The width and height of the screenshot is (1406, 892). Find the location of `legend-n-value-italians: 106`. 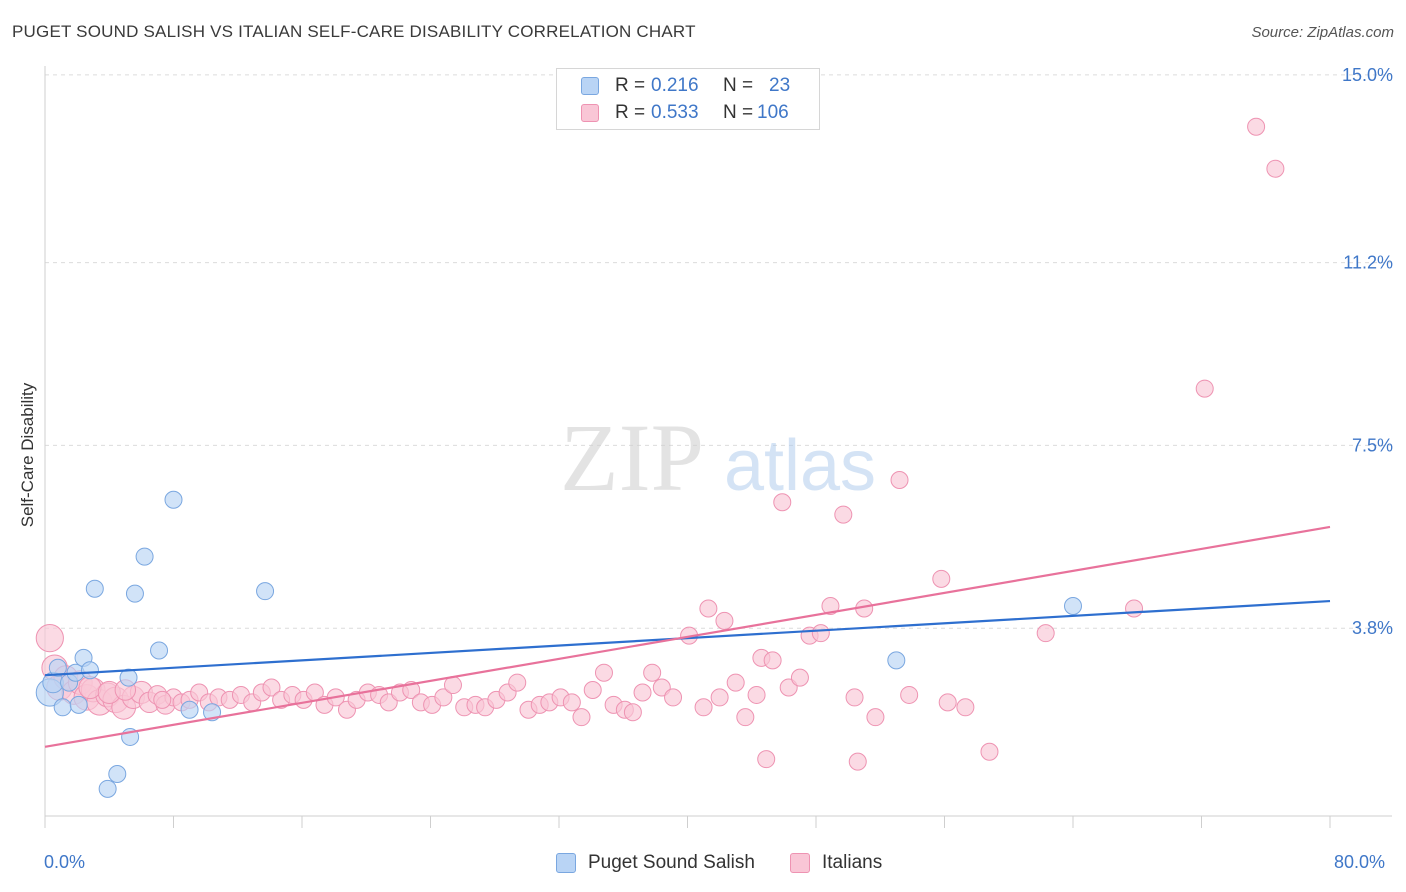

legend-n-value-italians: 106 is located at coordinates (773, 112).